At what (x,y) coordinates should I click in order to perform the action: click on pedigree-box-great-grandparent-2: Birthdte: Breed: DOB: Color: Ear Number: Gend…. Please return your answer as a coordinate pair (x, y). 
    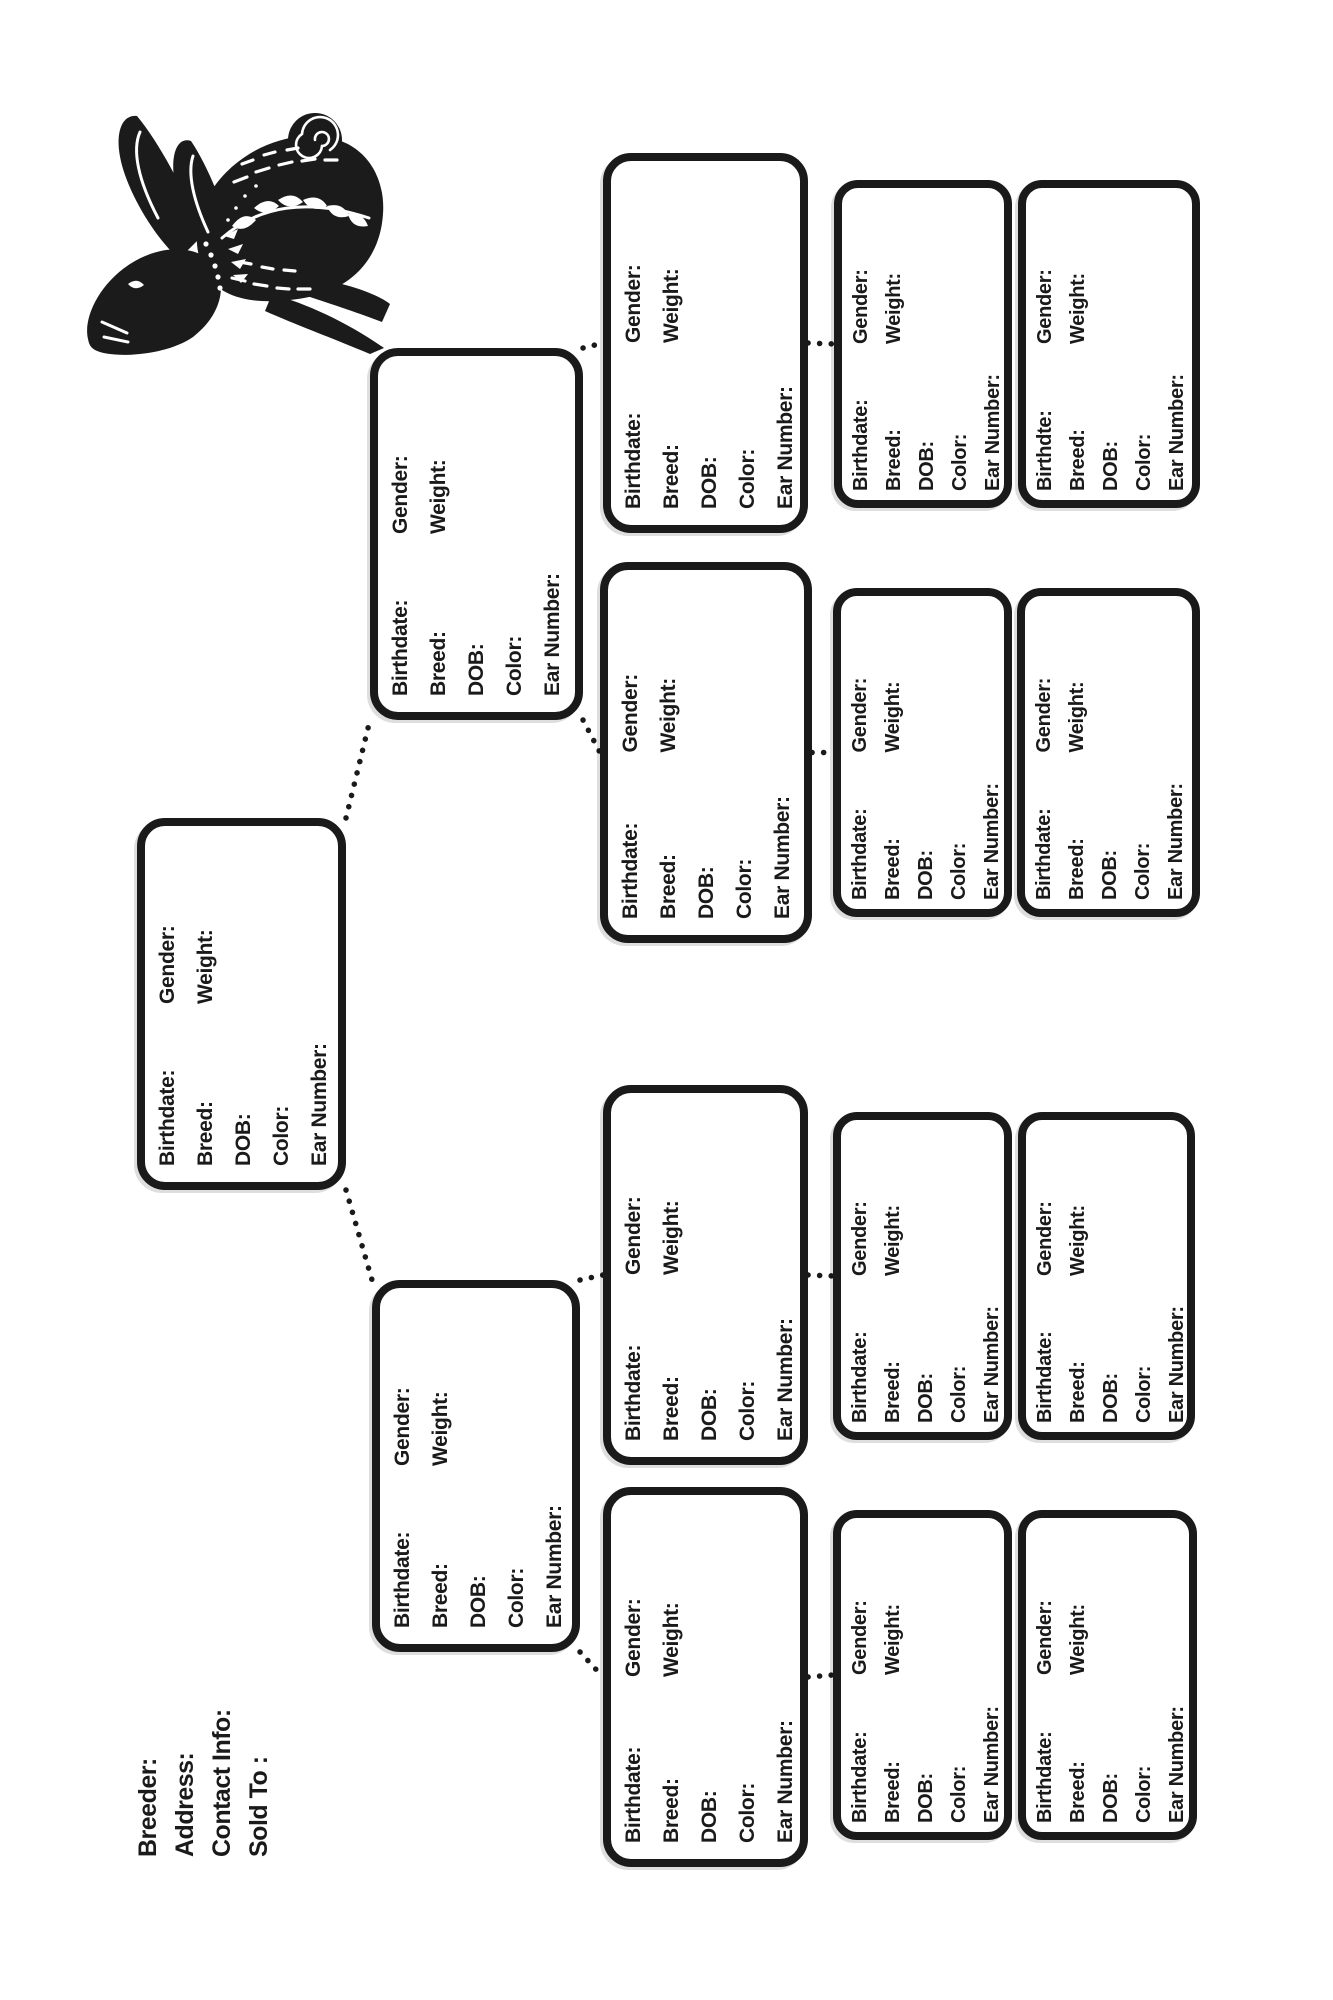
    Looking at the image, I should click on (1109, 344).